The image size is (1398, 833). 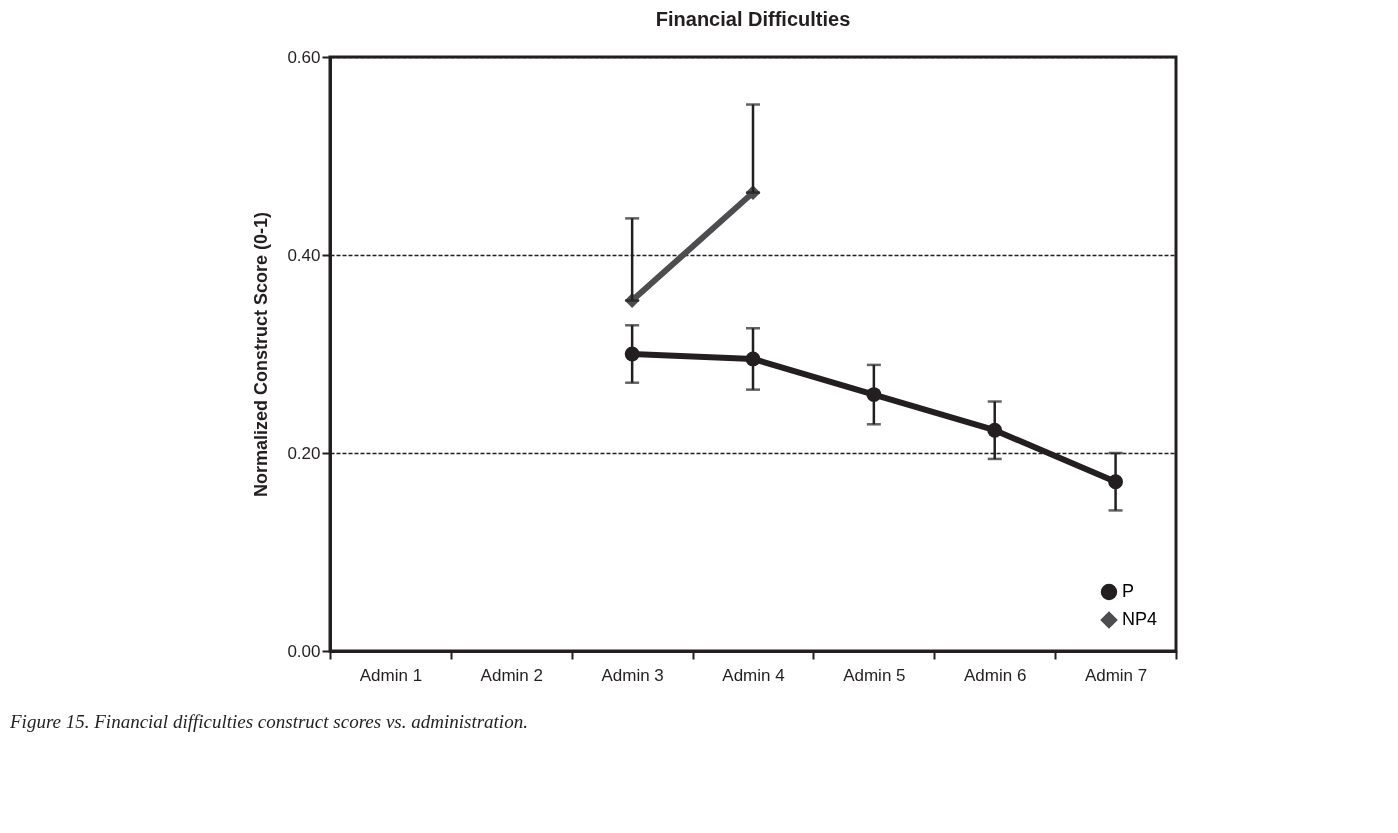 I want to click on chart-title: Financial Difficulties, so click(x=753, y=19).